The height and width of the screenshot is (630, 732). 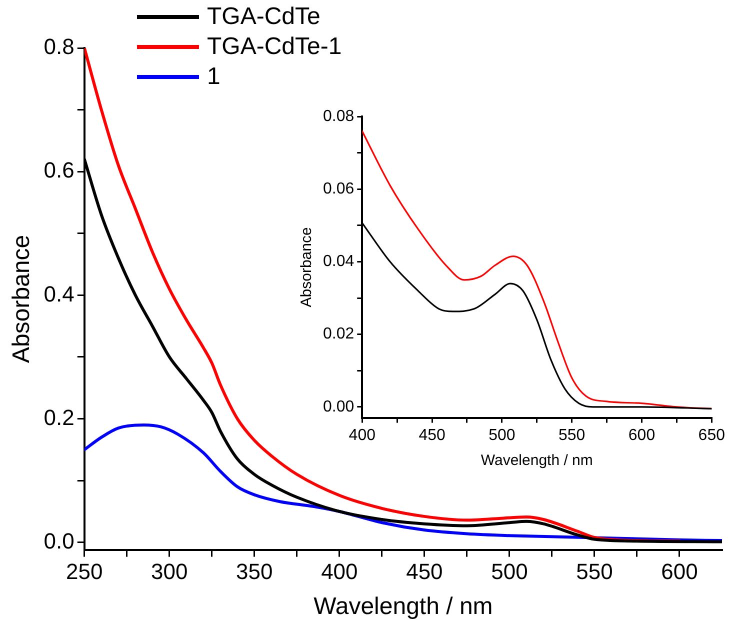 I want to click on legend-label: TGA-CdTe-1, so click(x=274, y=47).